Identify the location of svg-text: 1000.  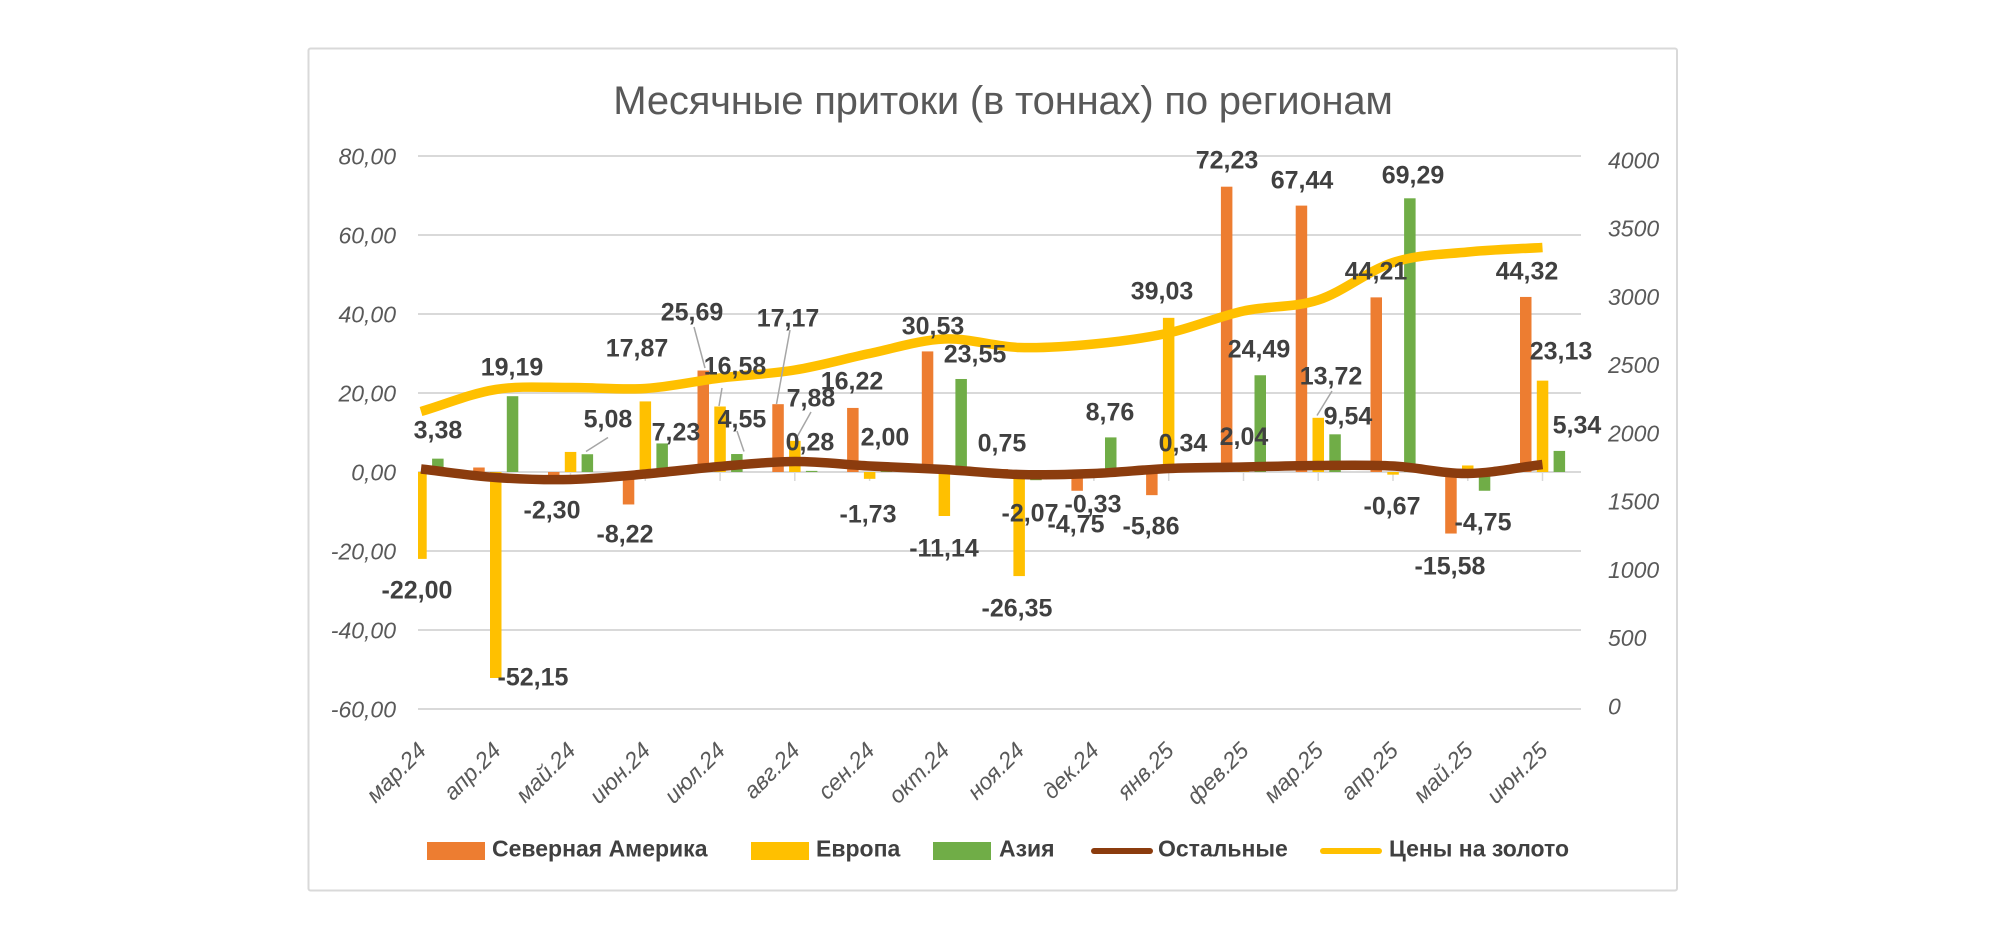
(1633, 570).